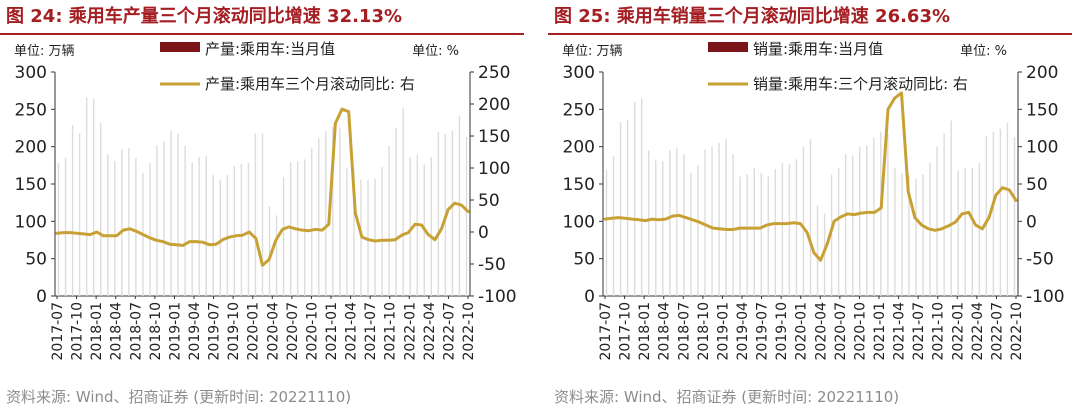 This screenshot has width=1080, height=408. What do you see at coordinates (1045, 297) in the screenshot?
I see `y-right-tick-label: -100` at bounding box center [1045, 297].